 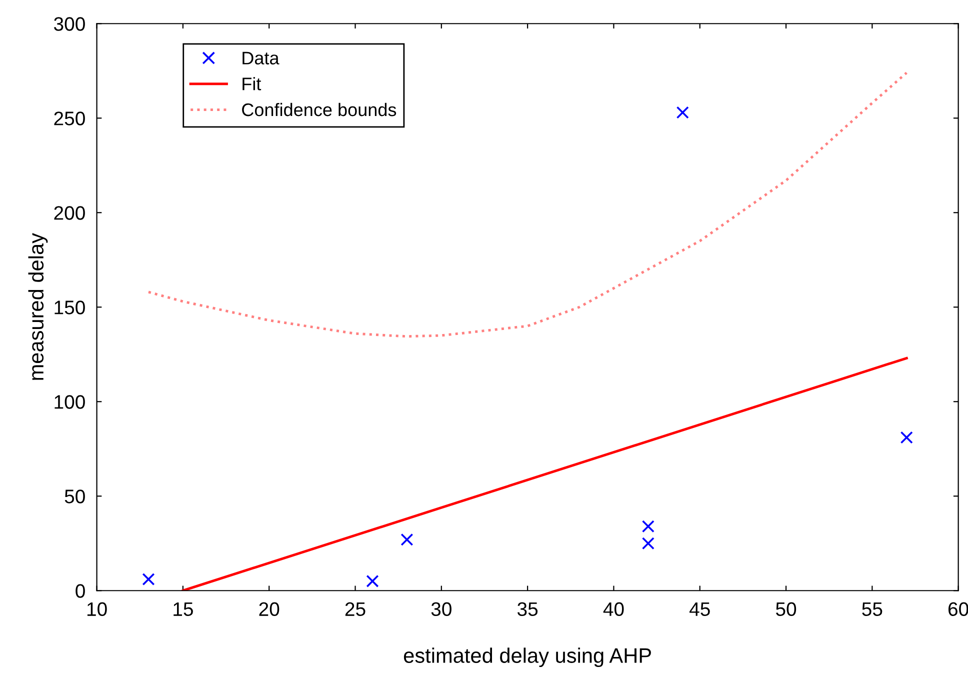 I want to click on legend-label: Confidence bounds, so click(x=319, y=109).